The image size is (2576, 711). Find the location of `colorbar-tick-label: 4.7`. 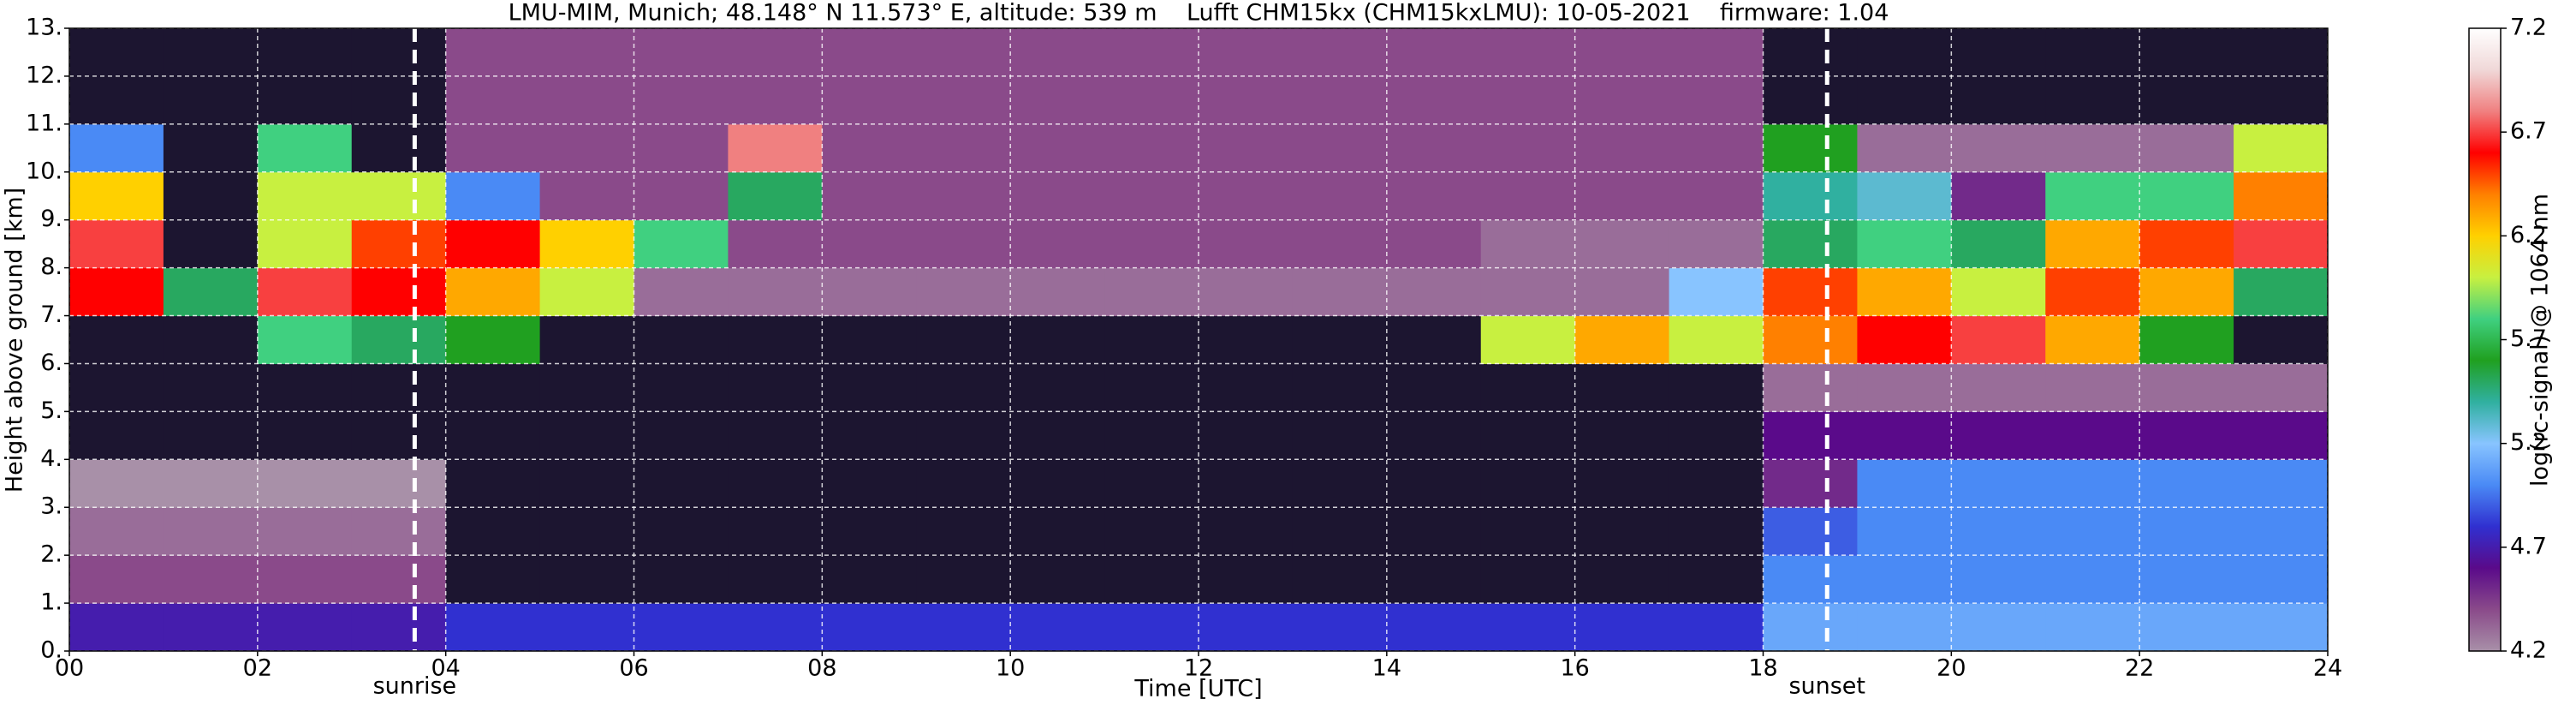

colorbar-tick-label: 4.7 is located at coordinates (2529, 546).